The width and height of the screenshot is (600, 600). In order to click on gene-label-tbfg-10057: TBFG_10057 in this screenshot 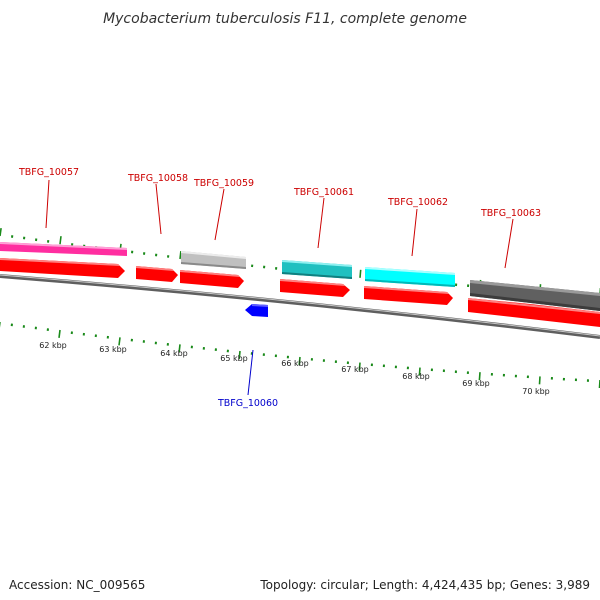, I will do `click(48, 172)`.